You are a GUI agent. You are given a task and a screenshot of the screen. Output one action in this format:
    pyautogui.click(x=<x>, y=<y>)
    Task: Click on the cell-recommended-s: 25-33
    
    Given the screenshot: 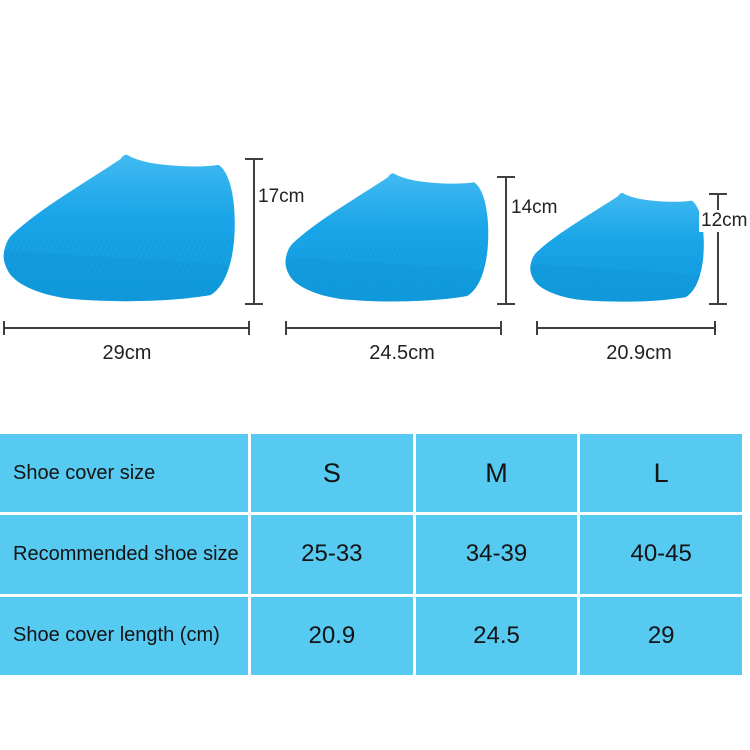 What is the action you would take?
    pyautogui.click(x=332, y=554)
    